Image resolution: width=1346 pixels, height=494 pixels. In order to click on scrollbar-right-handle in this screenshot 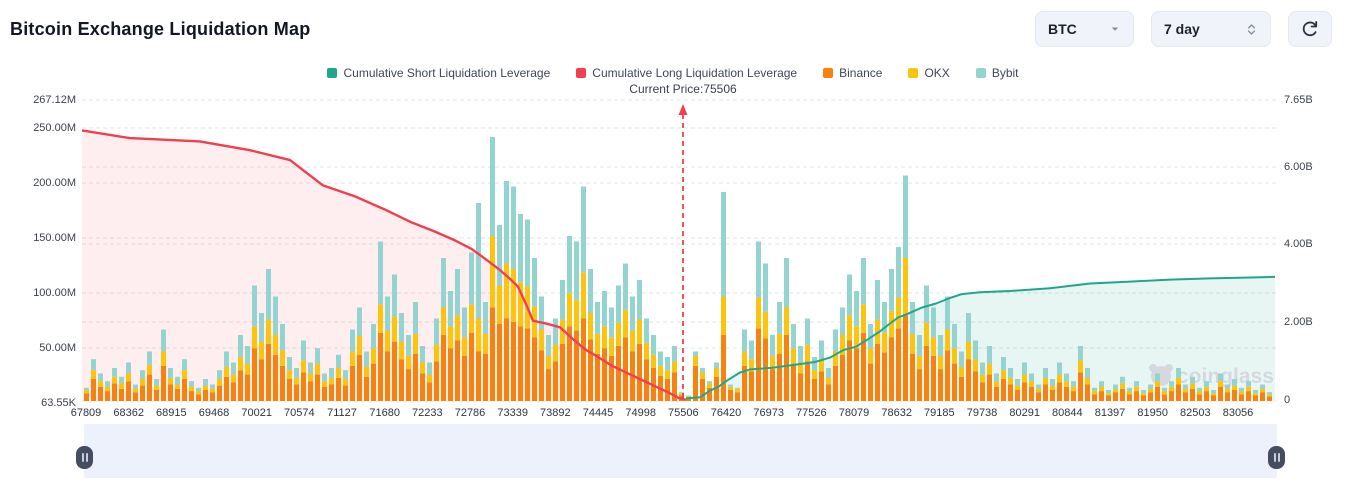, I will do `click(1276, 457)`.